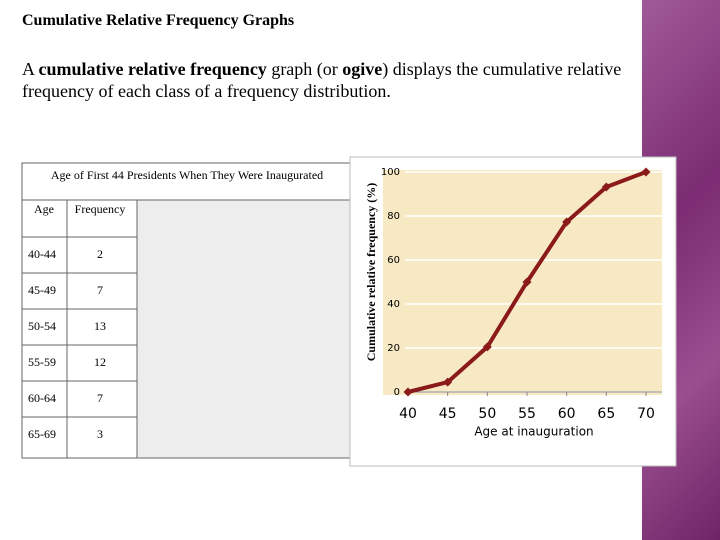 Image resolution: width=720 pixels, height=540 pixels. Describe the element at coordinates (371, 272) in the screenshot. I see `y-axis-label: Cumulative relative frequency (%)` at that location.